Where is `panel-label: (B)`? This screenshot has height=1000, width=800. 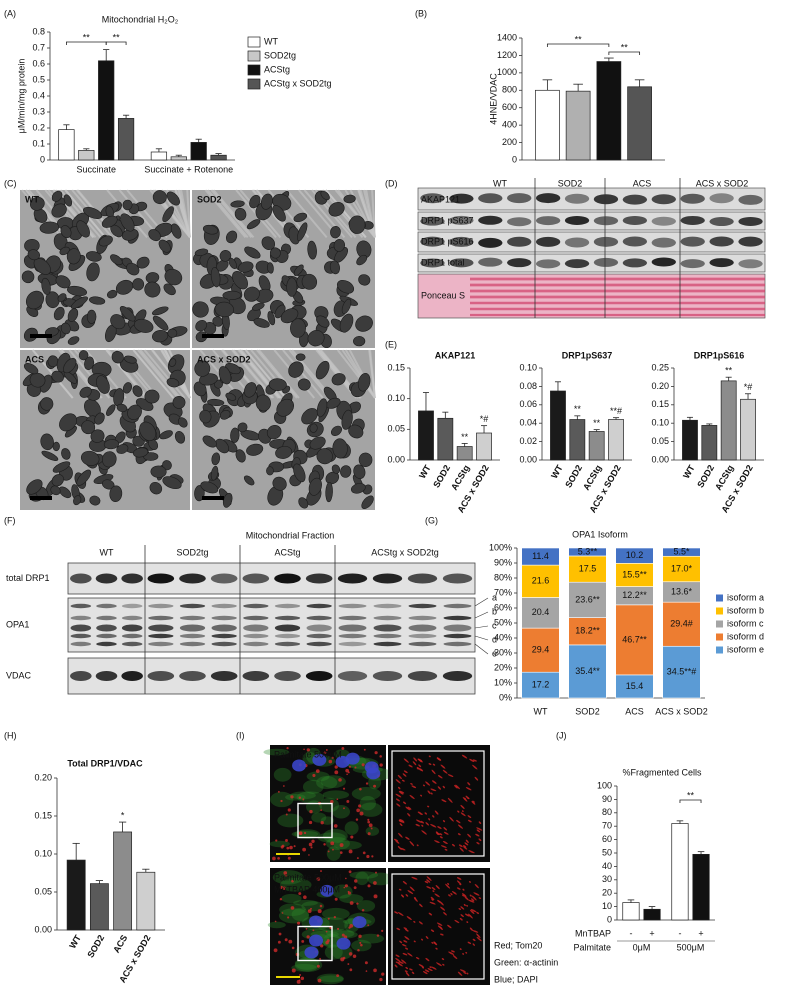 panel-label: (B) is located at coordinates (421, 13).